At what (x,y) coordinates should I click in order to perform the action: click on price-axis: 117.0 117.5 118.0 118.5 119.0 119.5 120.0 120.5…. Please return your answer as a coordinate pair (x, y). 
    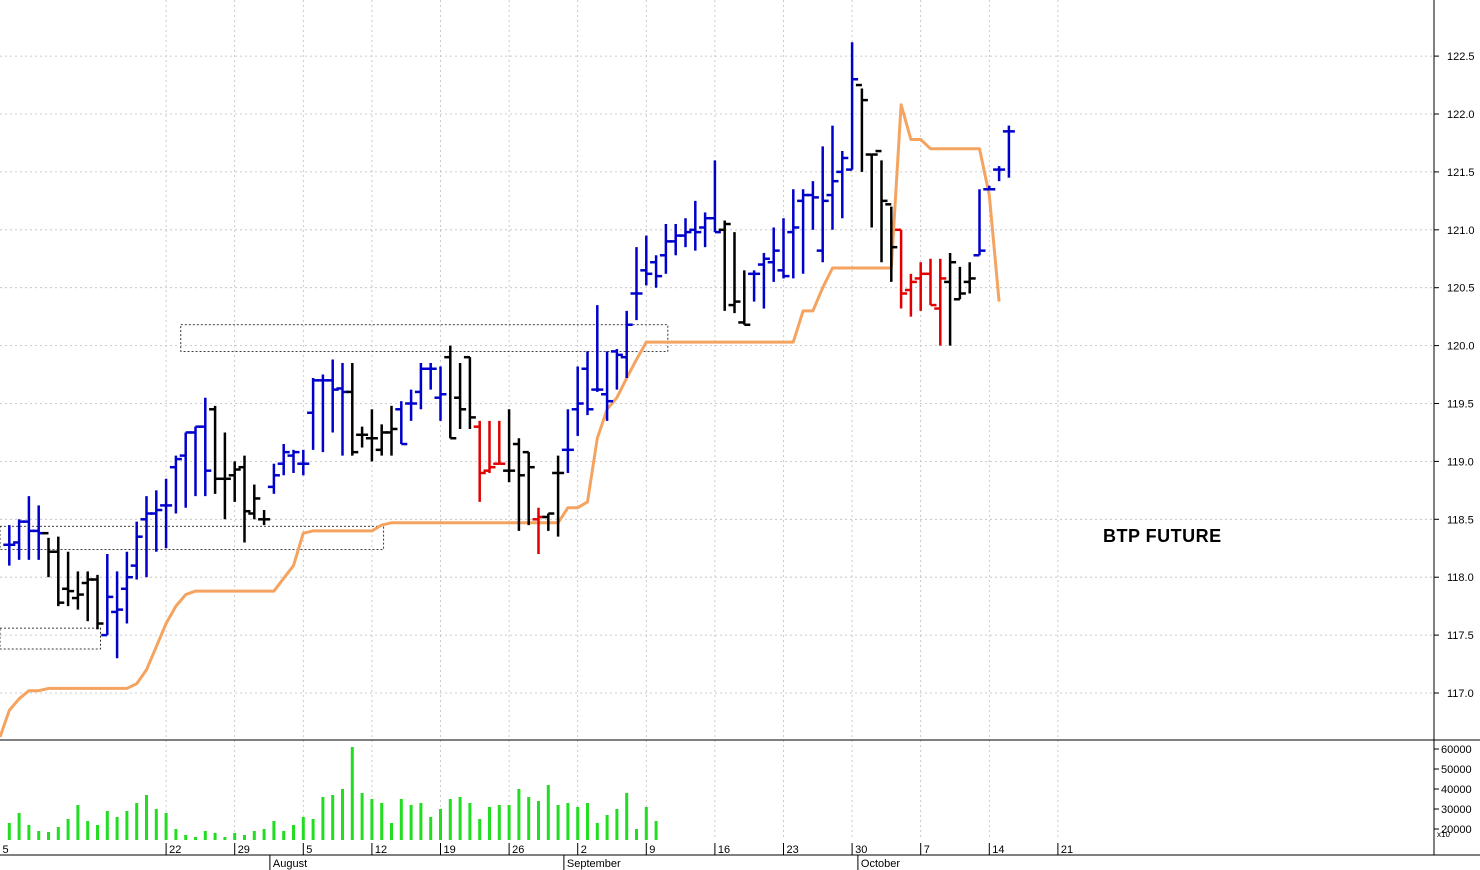
    Looking at the image, I should click on (1454, 375).